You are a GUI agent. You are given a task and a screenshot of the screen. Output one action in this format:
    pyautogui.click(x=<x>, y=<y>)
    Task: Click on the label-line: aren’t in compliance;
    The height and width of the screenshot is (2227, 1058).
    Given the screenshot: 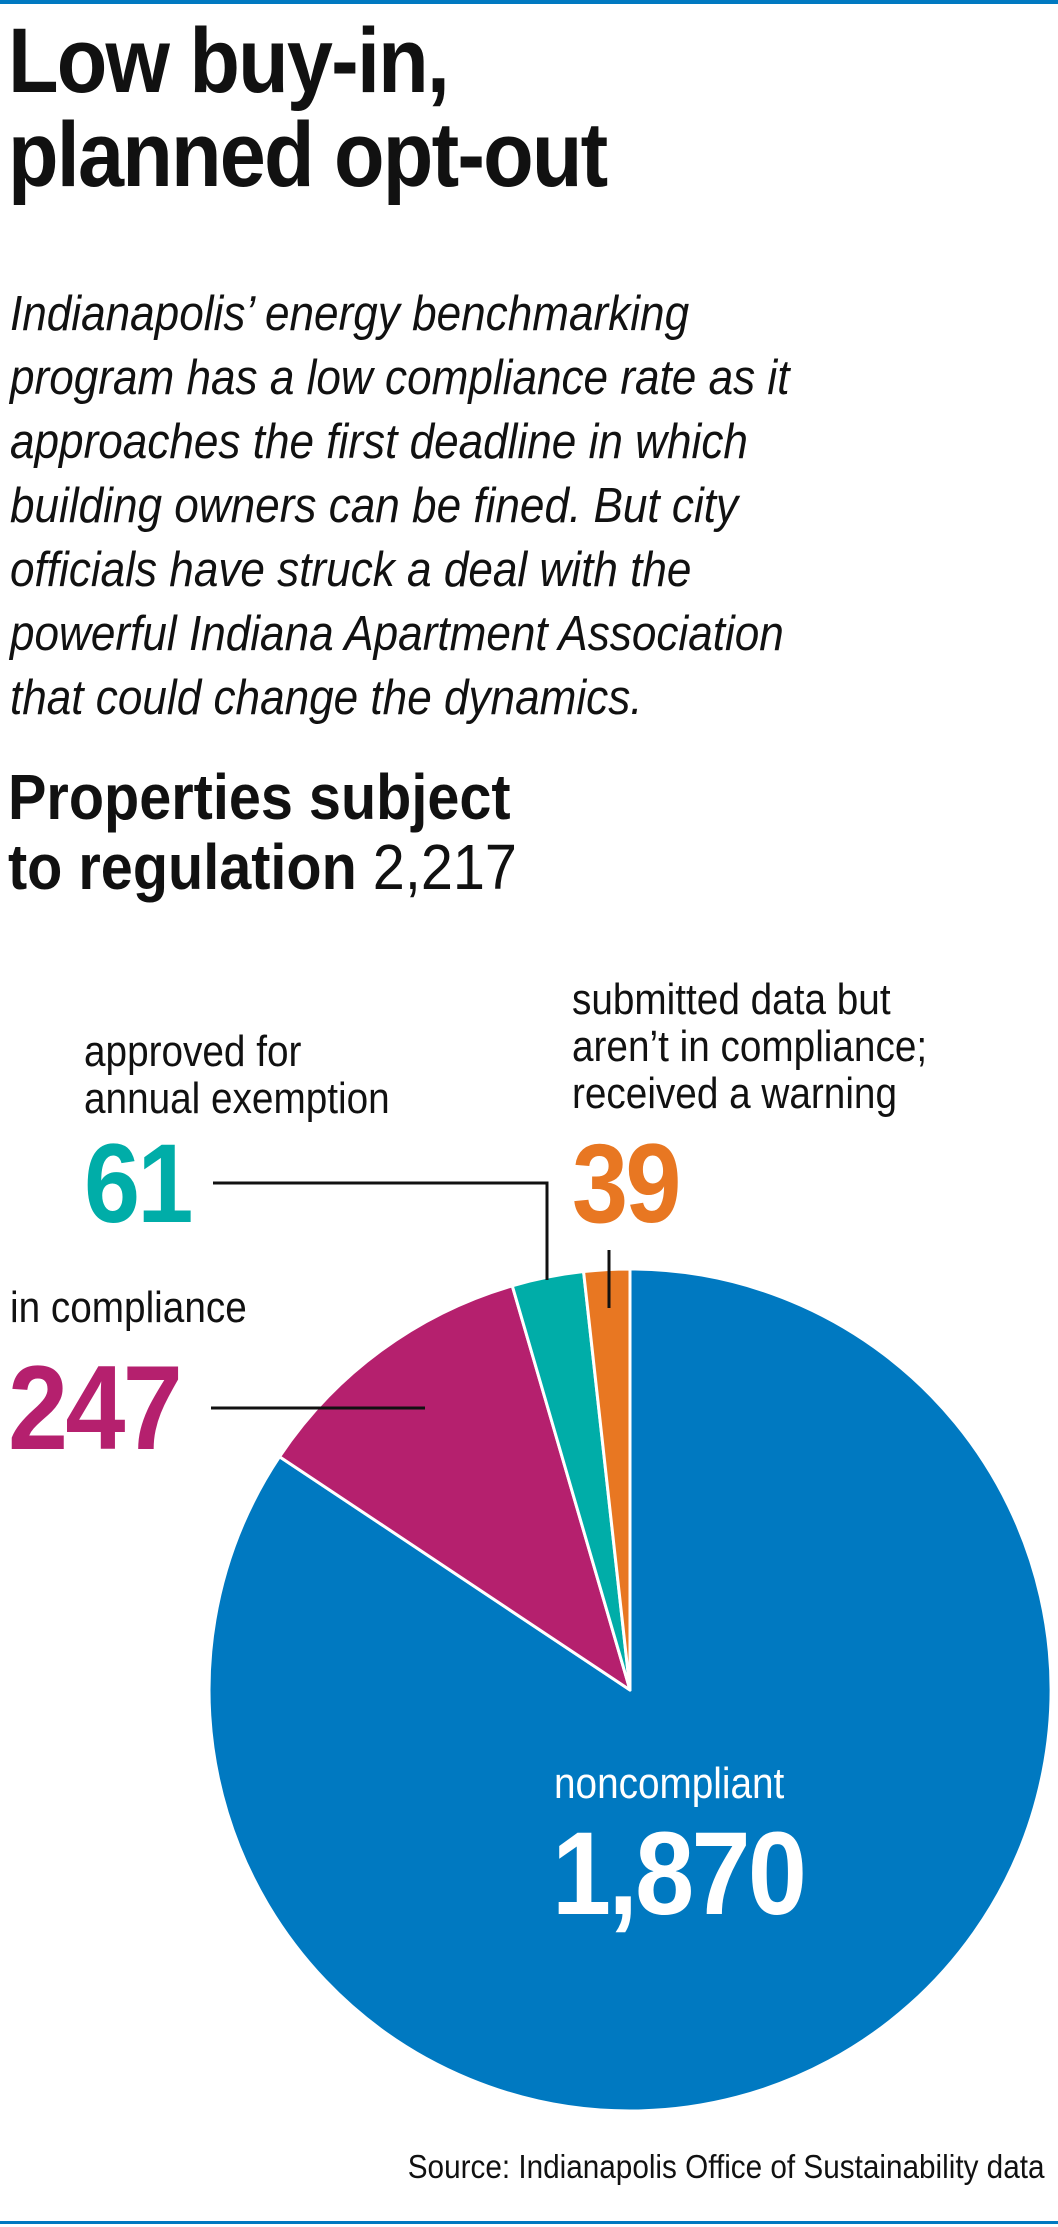 What is the action you would take?
    pyautogui.click(x=750, y=1046)
    